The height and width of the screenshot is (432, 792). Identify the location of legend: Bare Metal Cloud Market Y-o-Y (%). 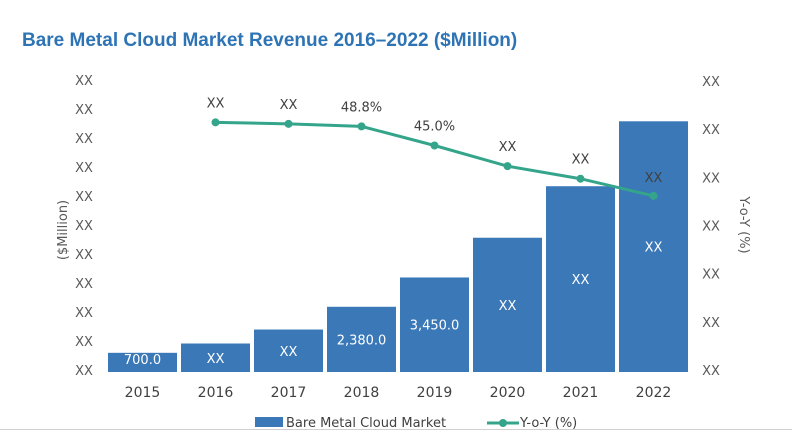
(416, 423).